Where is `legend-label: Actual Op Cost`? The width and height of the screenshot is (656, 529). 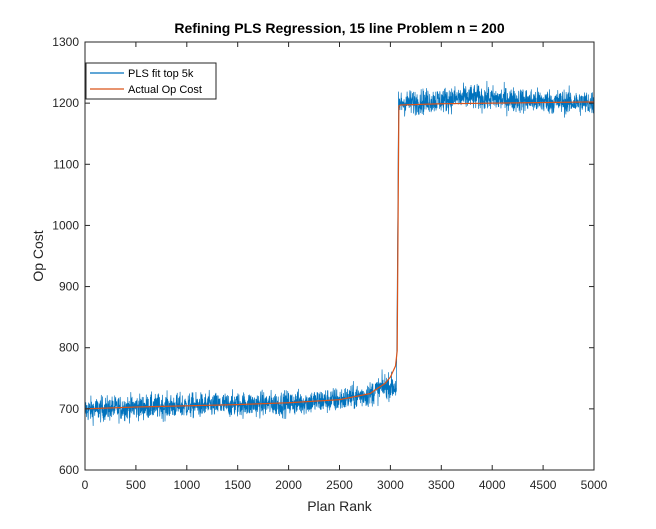
legend-label: Actual Op Cost is located at coordinates (165, 90).